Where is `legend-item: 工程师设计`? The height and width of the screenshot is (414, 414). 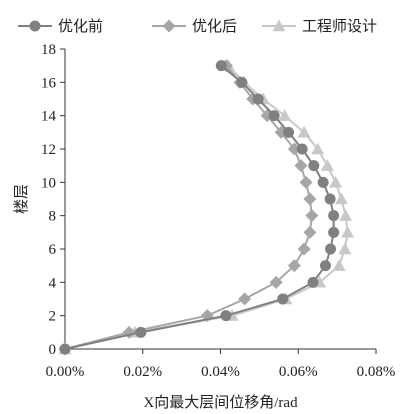
legend-item: 工程师设计 is located at coordinates (319, 26).